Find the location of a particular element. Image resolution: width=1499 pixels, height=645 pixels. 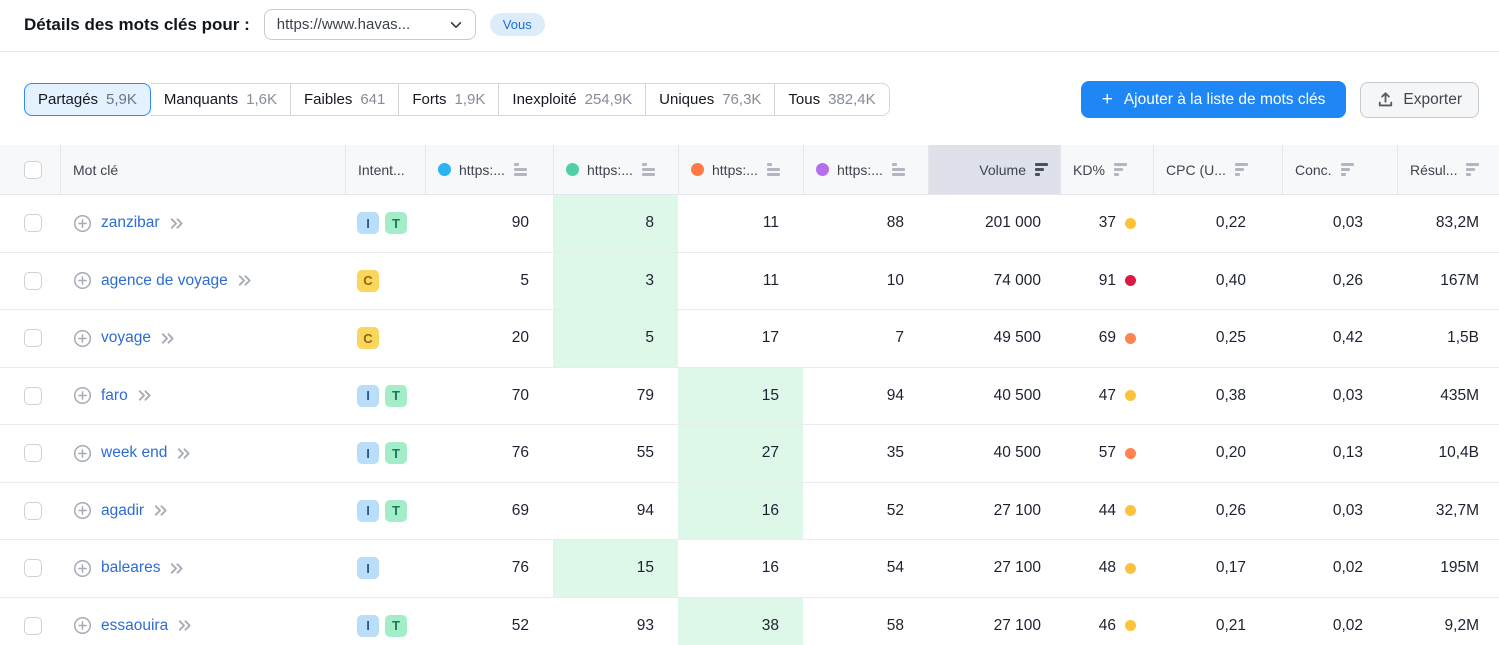

column-header-kd: KD% is located at coordinates (1106, 169).